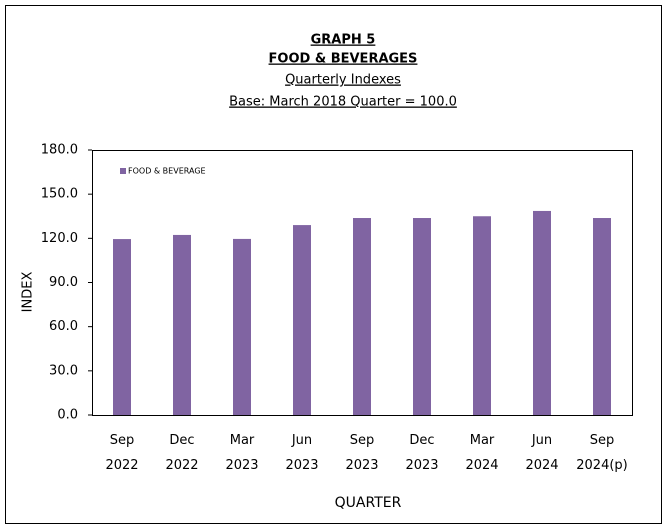 This screenshot has height=529, width=667. I want to click on chart-title: GRAPH 5, so click(343, 40).